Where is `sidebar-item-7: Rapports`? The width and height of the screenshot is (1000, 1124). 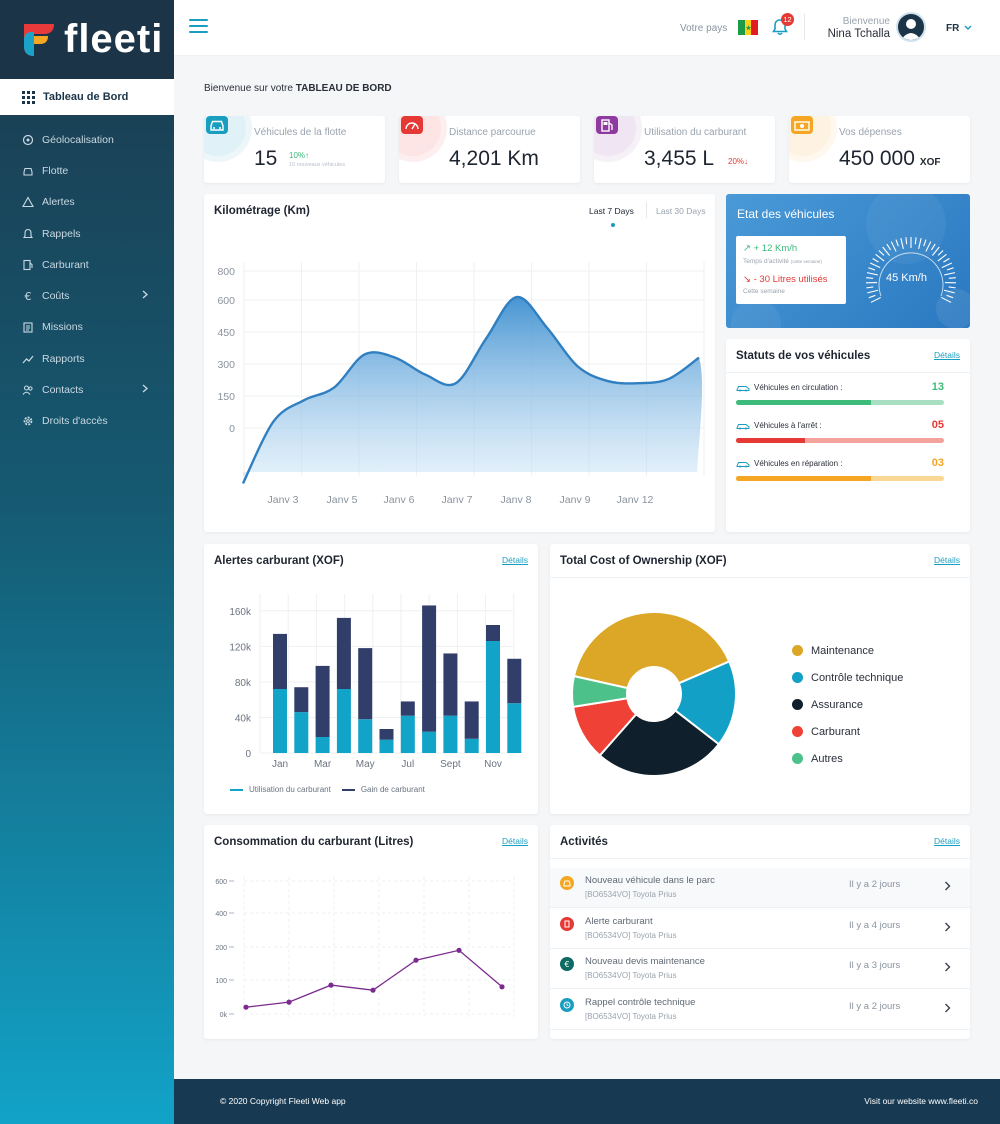
sidebar-item-7: Rapports is located at coordinates (87, 358).